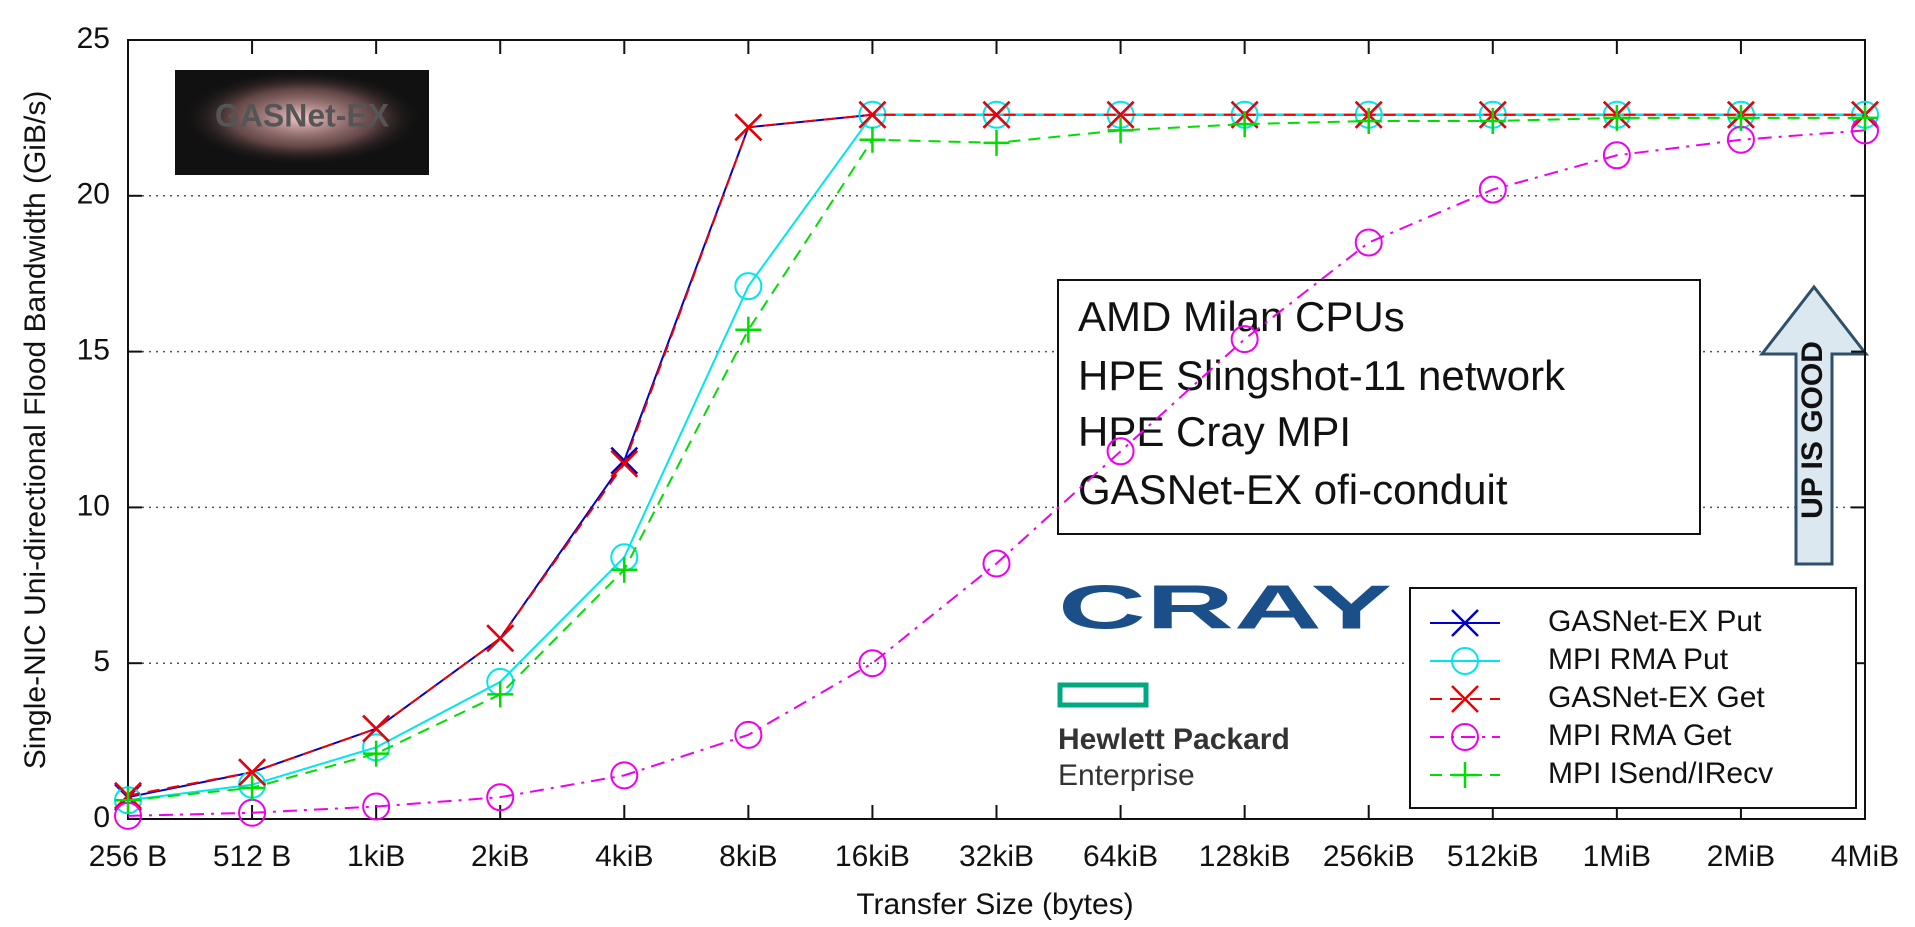  What do you see at coordinates (624, 856) in the screenshot?
I see `x-tick-label: 4kiB` at bounding box center [624, 856].